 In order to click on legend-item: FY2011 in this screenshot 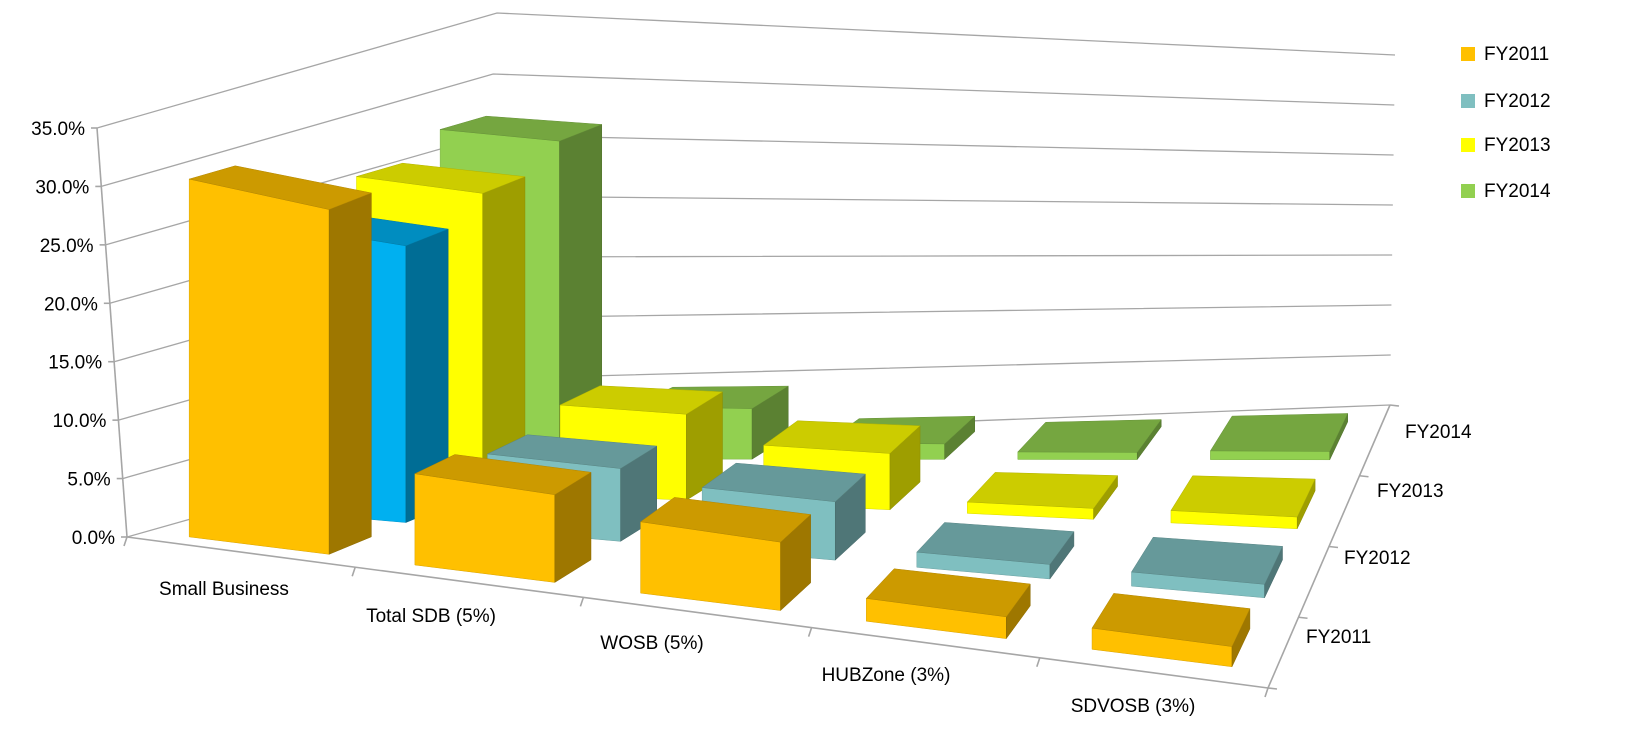, I will do `click(1505, 54)`.